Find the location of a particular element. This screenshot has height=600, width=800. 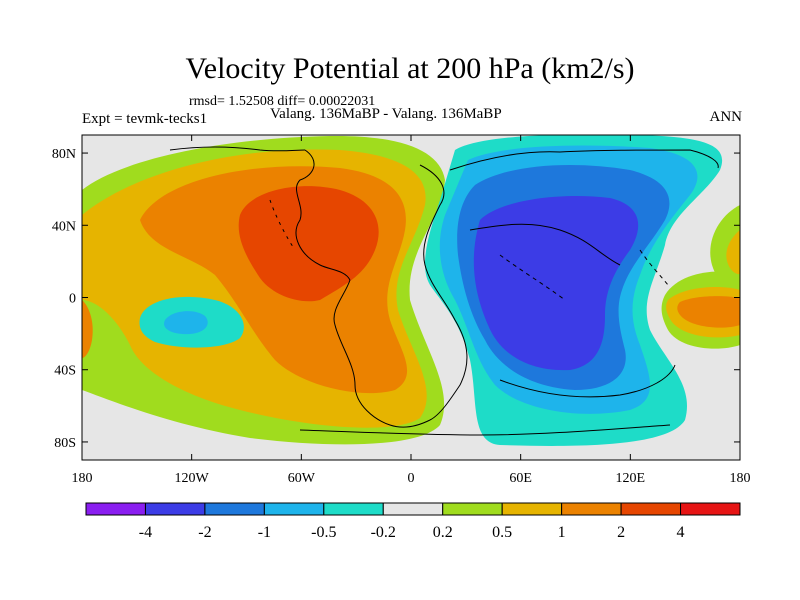

y-tick-label: 0 is located at coordinates (72, 299).